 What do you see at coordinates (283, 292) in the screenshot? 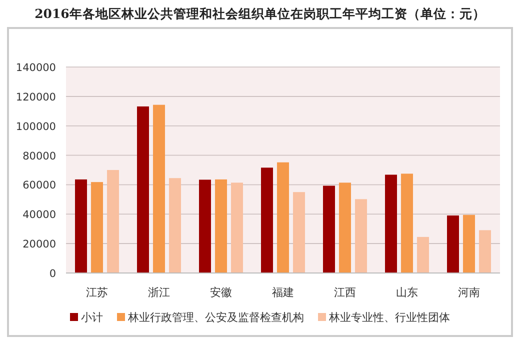
I see `x-tick-label: 福建` at bounding box center [283, 292].